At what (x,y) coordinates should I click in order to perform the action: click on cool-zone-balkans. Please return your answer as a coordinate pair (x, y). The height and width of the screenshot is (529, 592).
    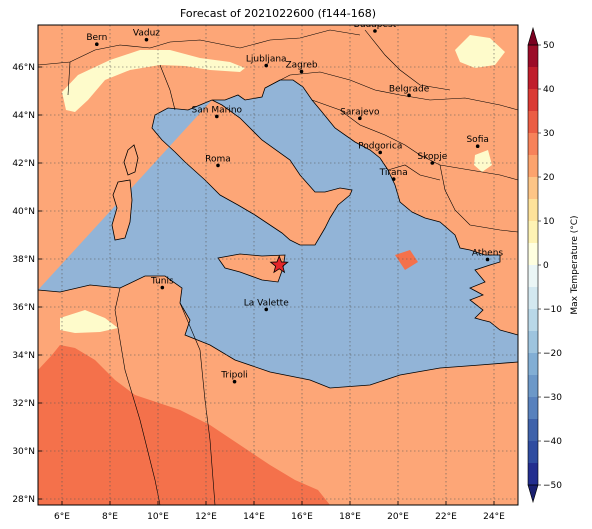
    Looking at the image, I should click on (480, 51).